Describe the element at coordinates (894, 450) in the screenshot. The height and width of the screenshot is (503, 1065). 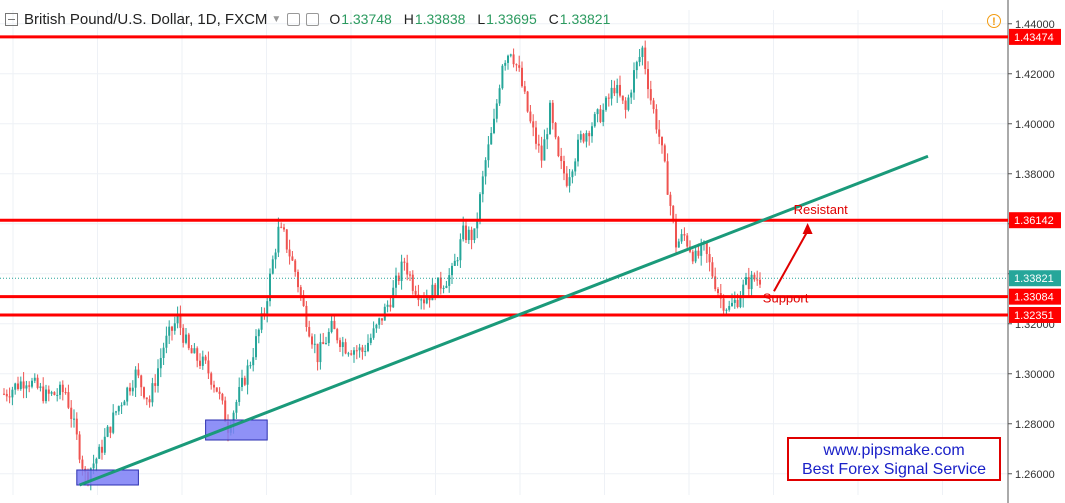
I see `promo-url: www.pipsmake.com` at that location.